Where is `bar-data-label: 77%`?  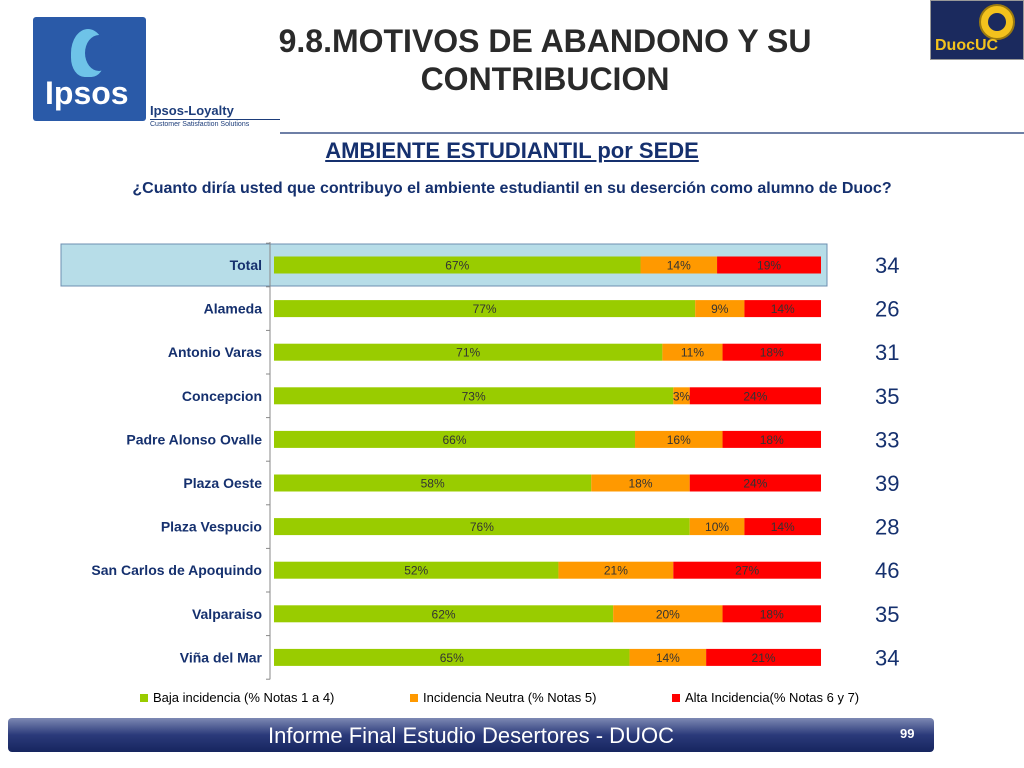 bar-data-label: 77% is located at coordinates (485, 309).